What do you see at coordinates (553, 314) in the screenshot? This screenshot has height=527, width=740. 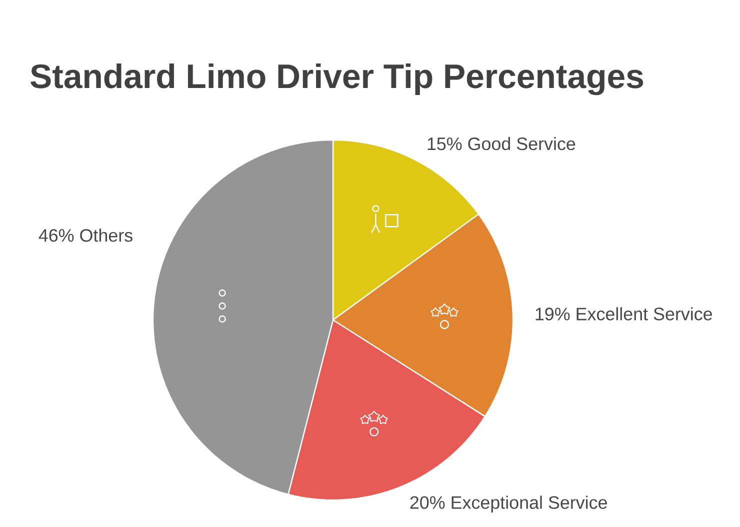 I see `data-label: 19%` at bounding box center [553, 314].